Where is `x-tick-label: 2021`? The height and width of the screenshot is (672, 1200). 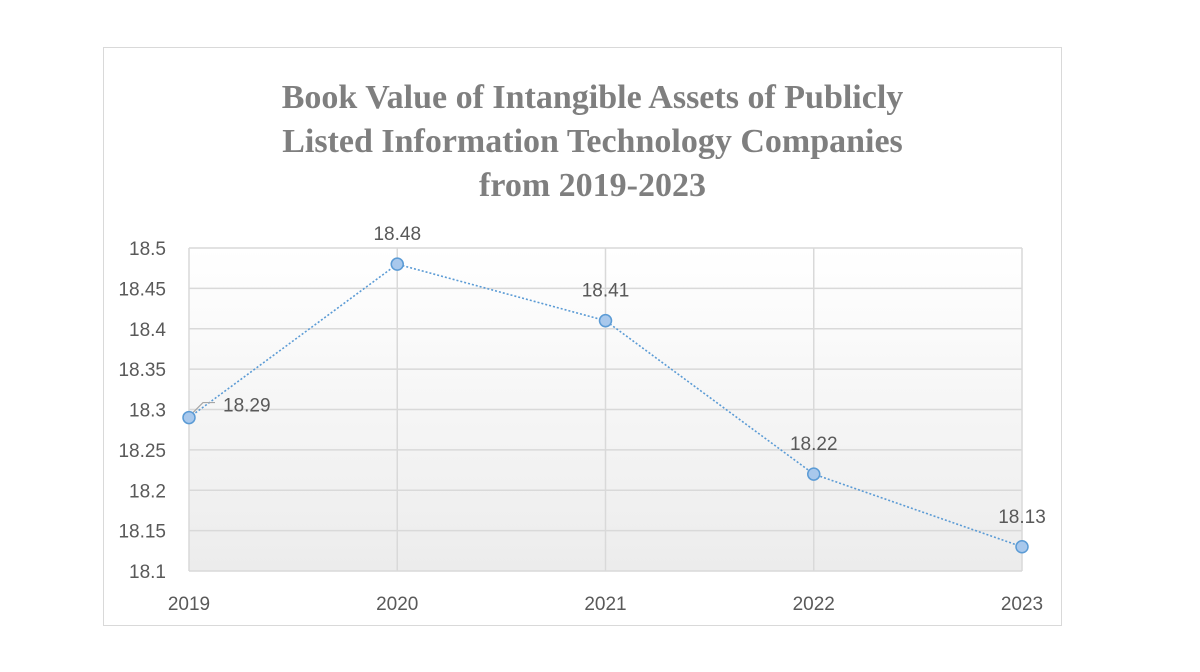 x-tick-label: 2021 is located at coordinates (605, 604).